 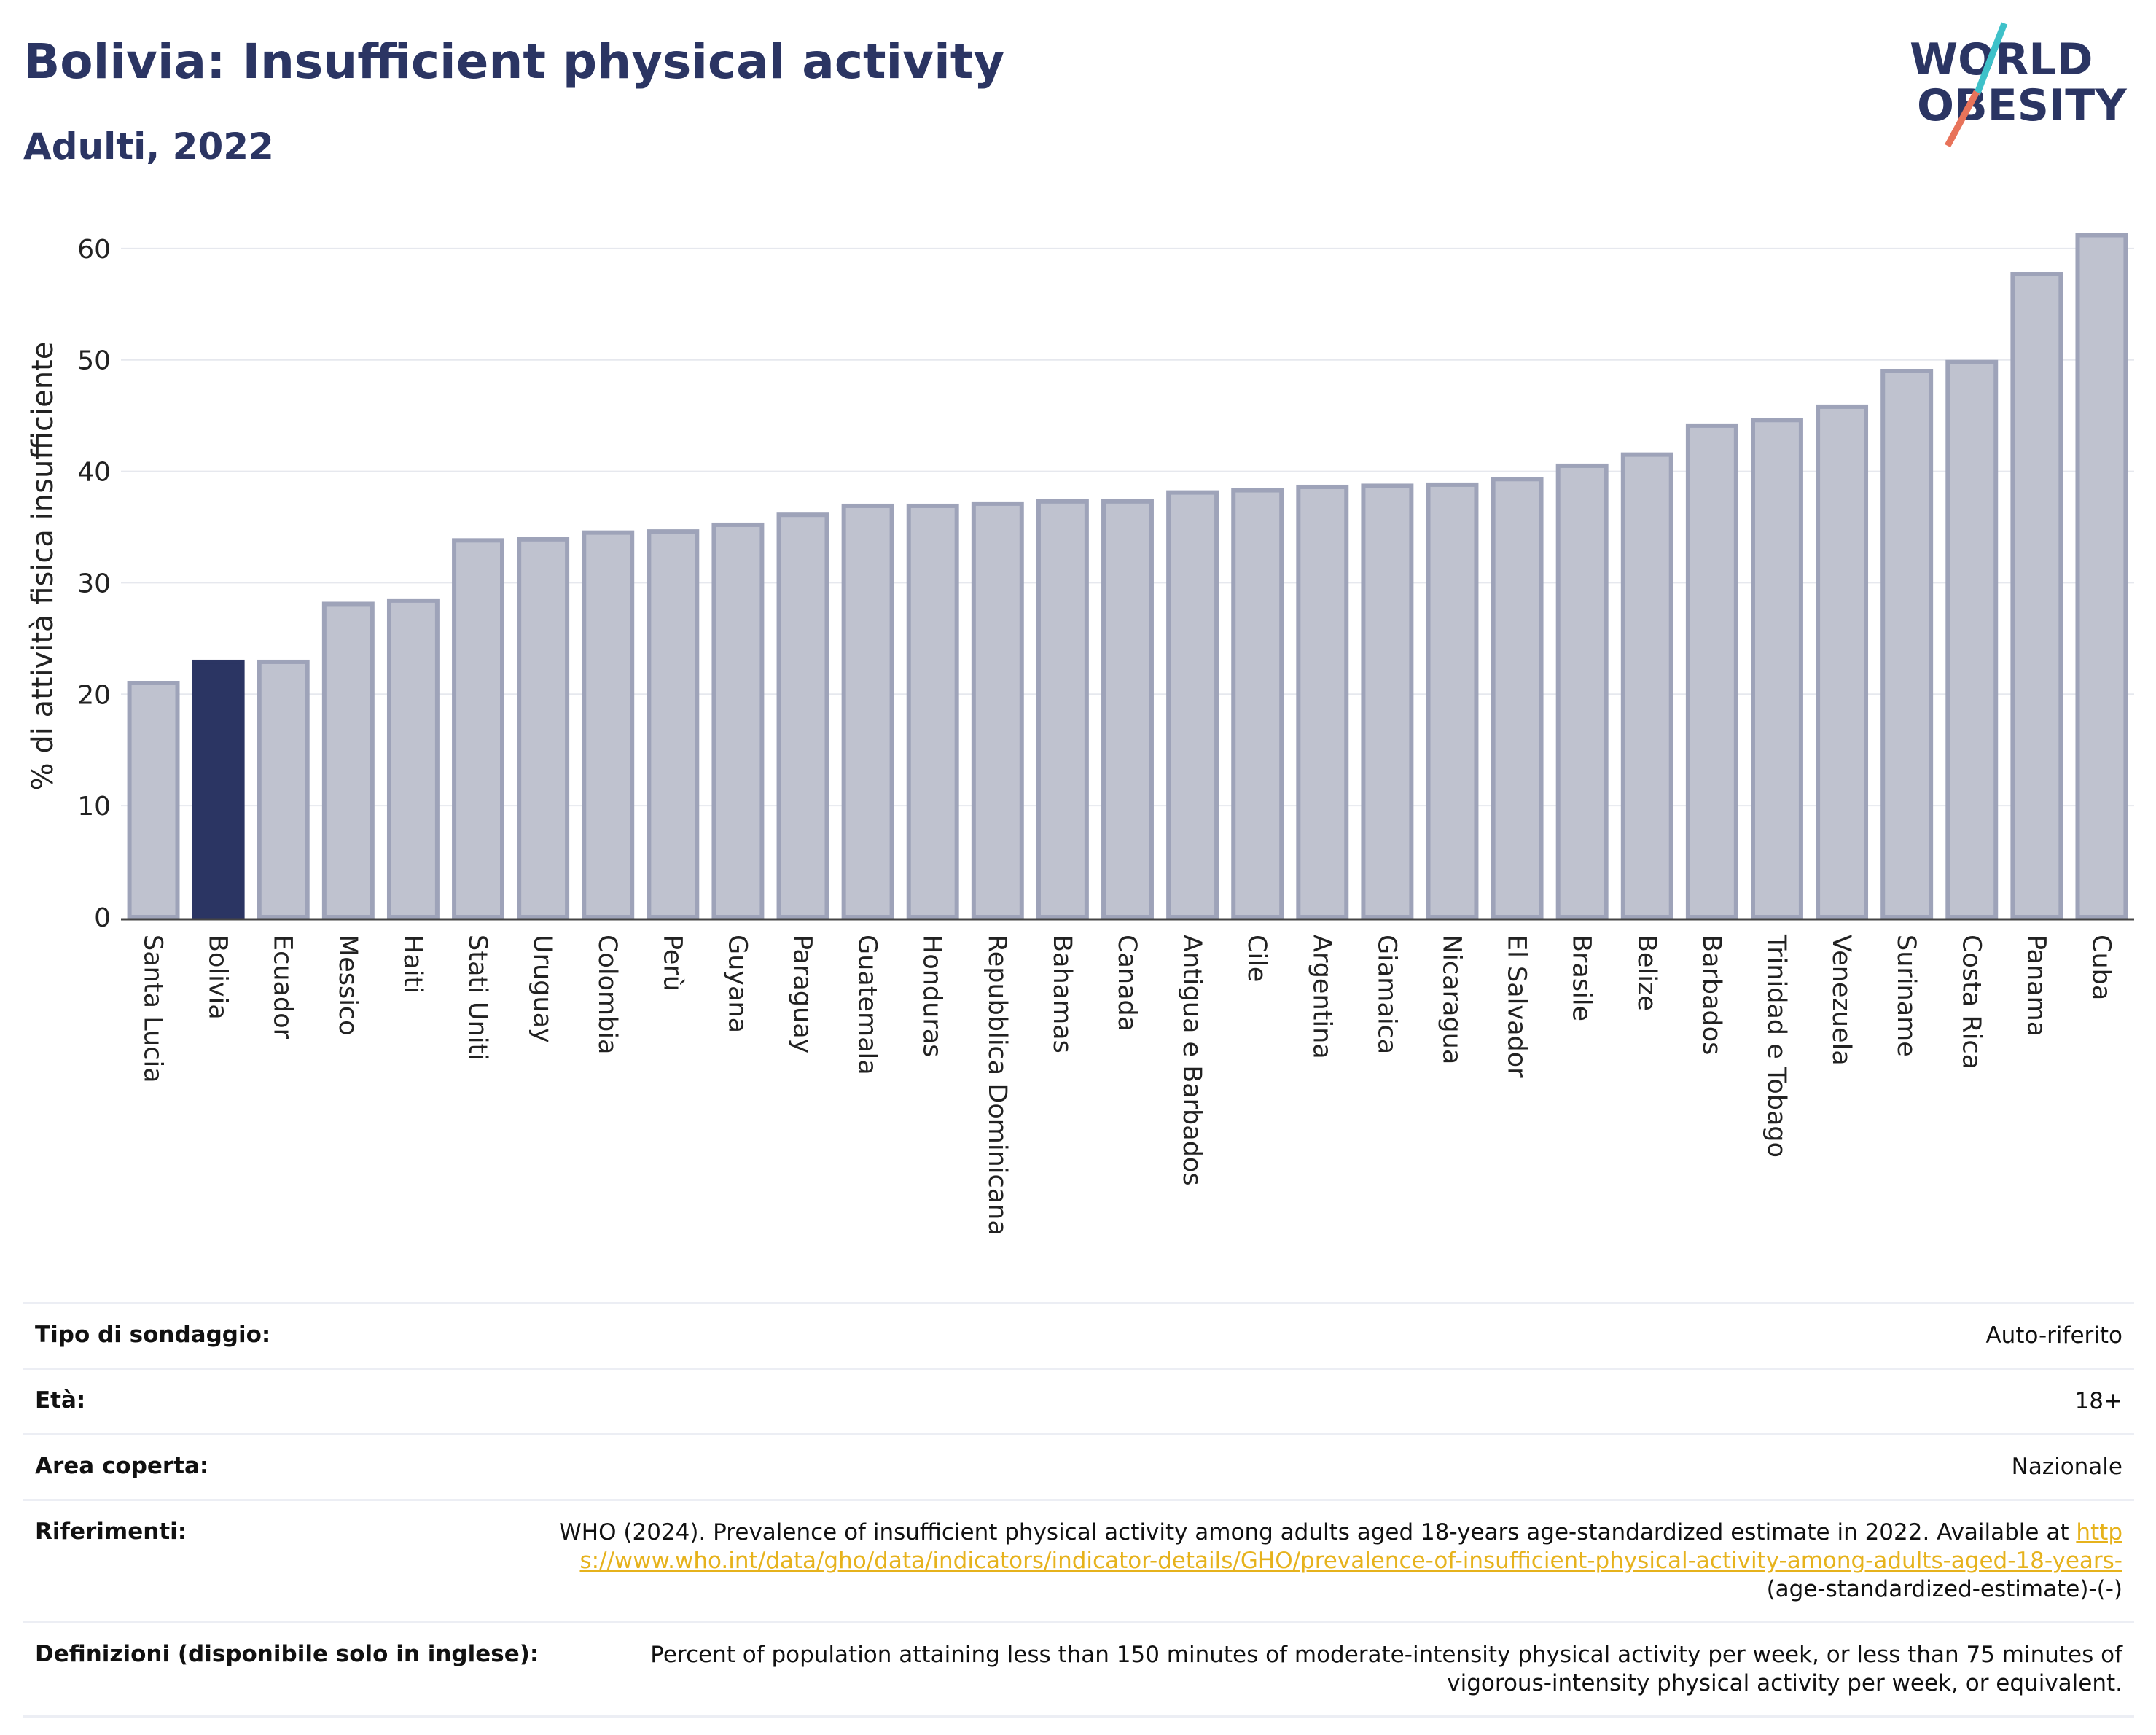 I want to click on bar-brasile, so click(x=1582, y=691).